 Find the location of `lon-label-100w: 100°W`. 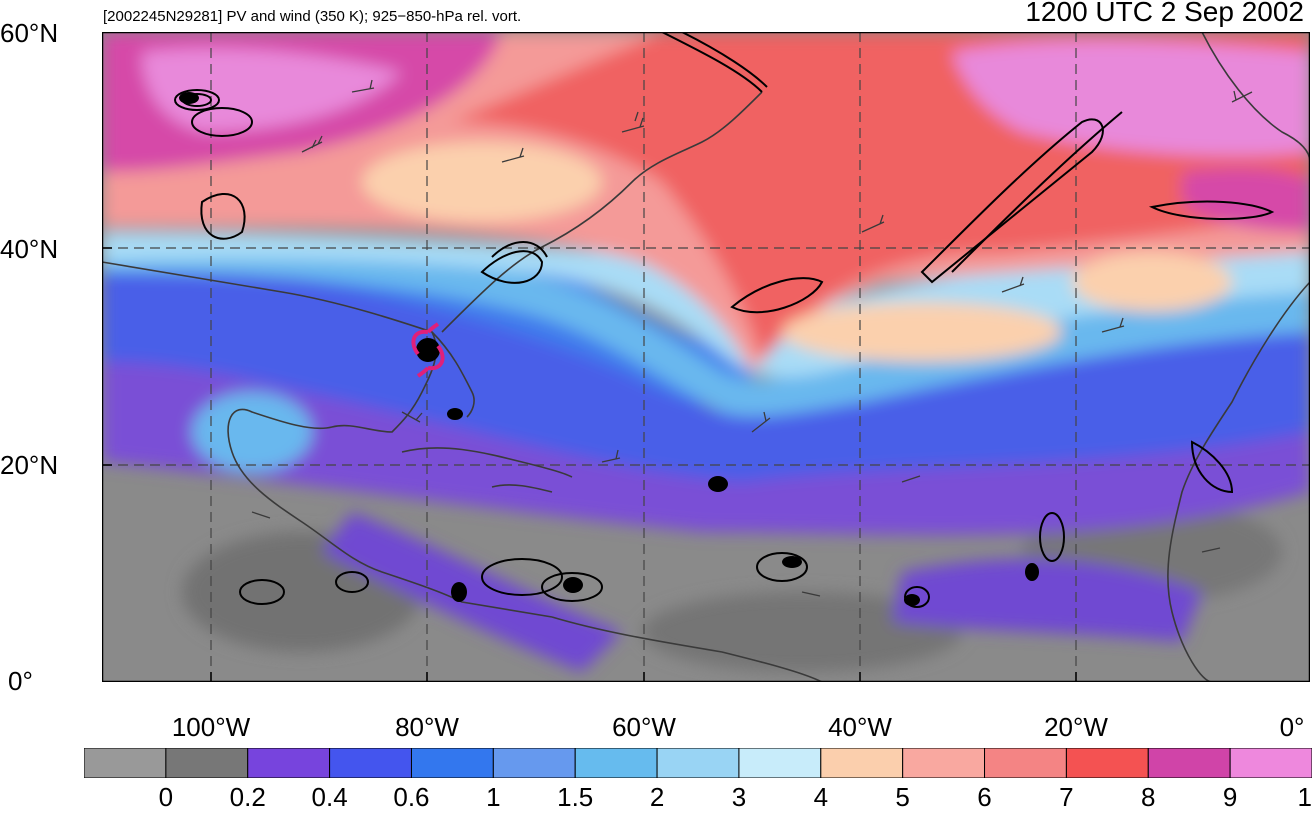

lon-label-100w: 100°W is located at coordinates (211, 727).